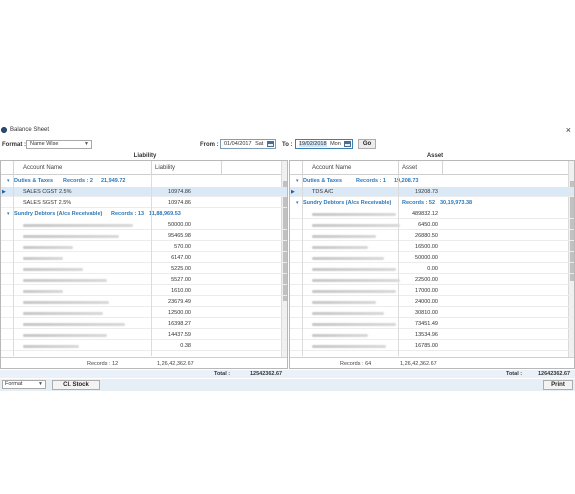  I want to click on account-name-cell: SALES CGST 2.5%, so click(47, 192).